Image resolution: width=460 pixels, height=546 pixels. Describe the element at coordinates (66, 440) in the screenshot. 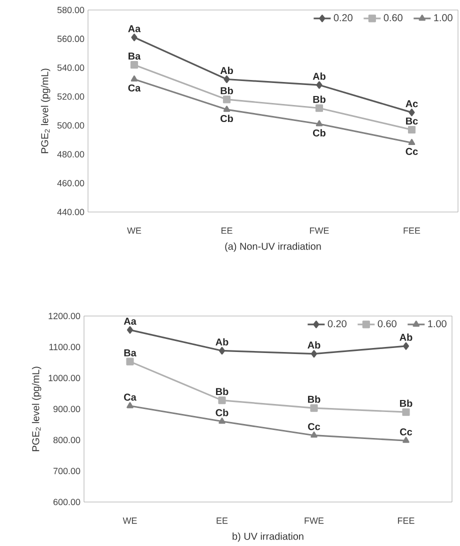

I see `y-tick-label: 800.00` at that location.